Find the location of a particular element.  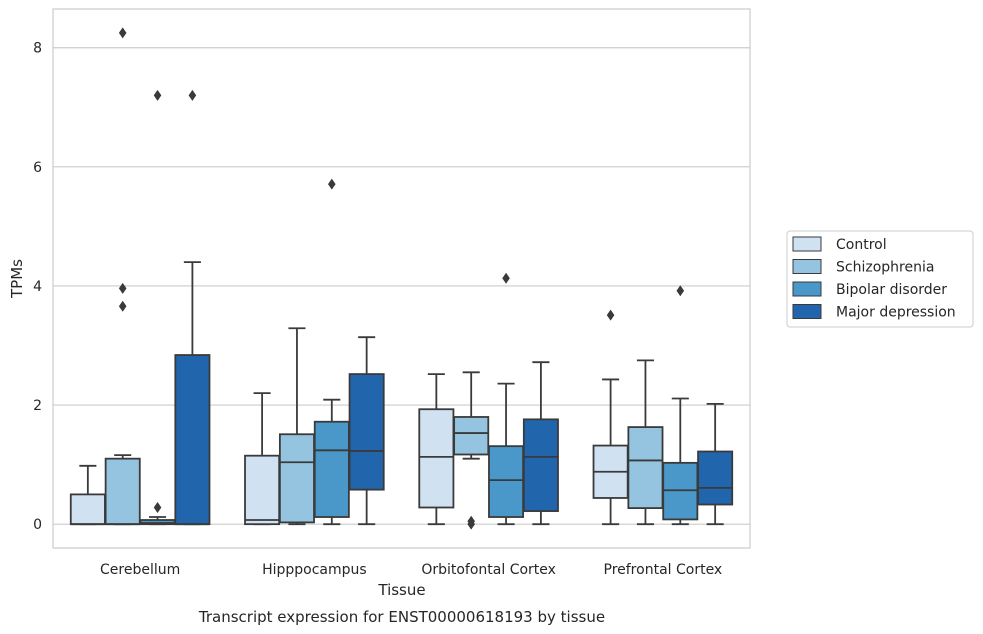

y-tick-label: 6 is located at coordinates (37, 168).